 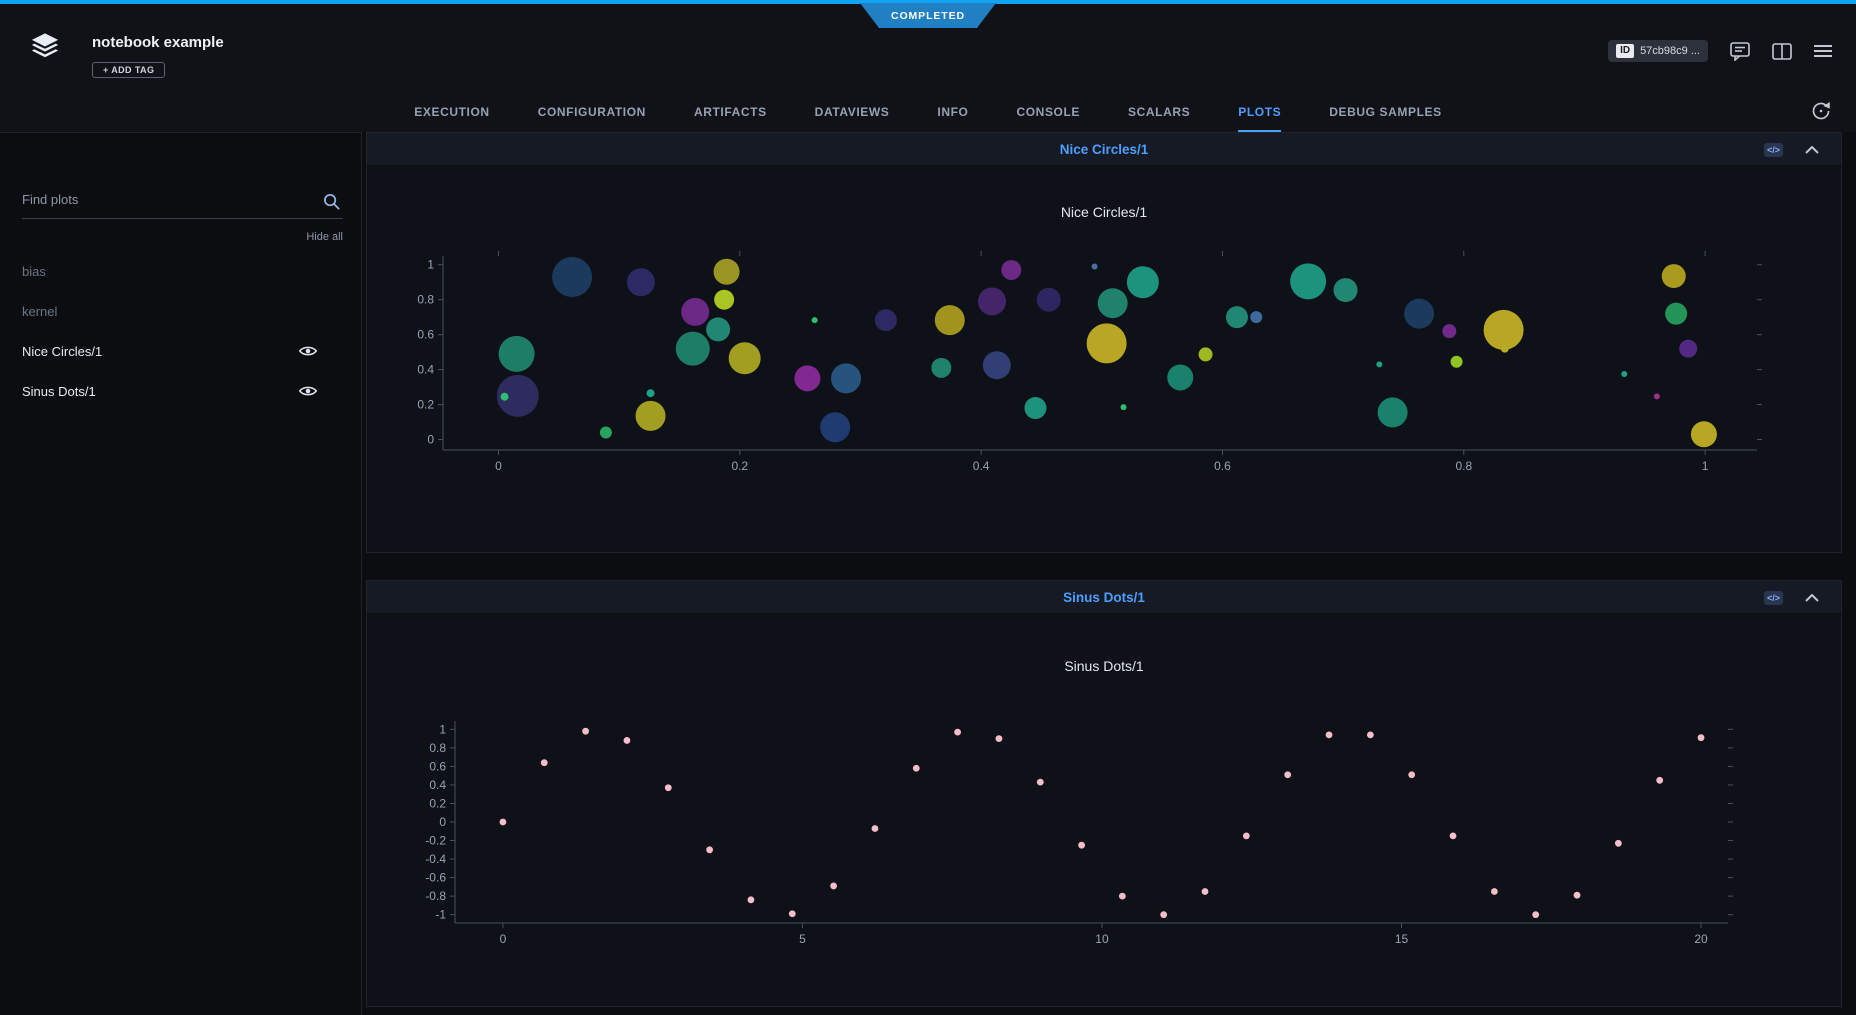 I want to click on experiment-title: notebook example, so click(x=158, y=42).